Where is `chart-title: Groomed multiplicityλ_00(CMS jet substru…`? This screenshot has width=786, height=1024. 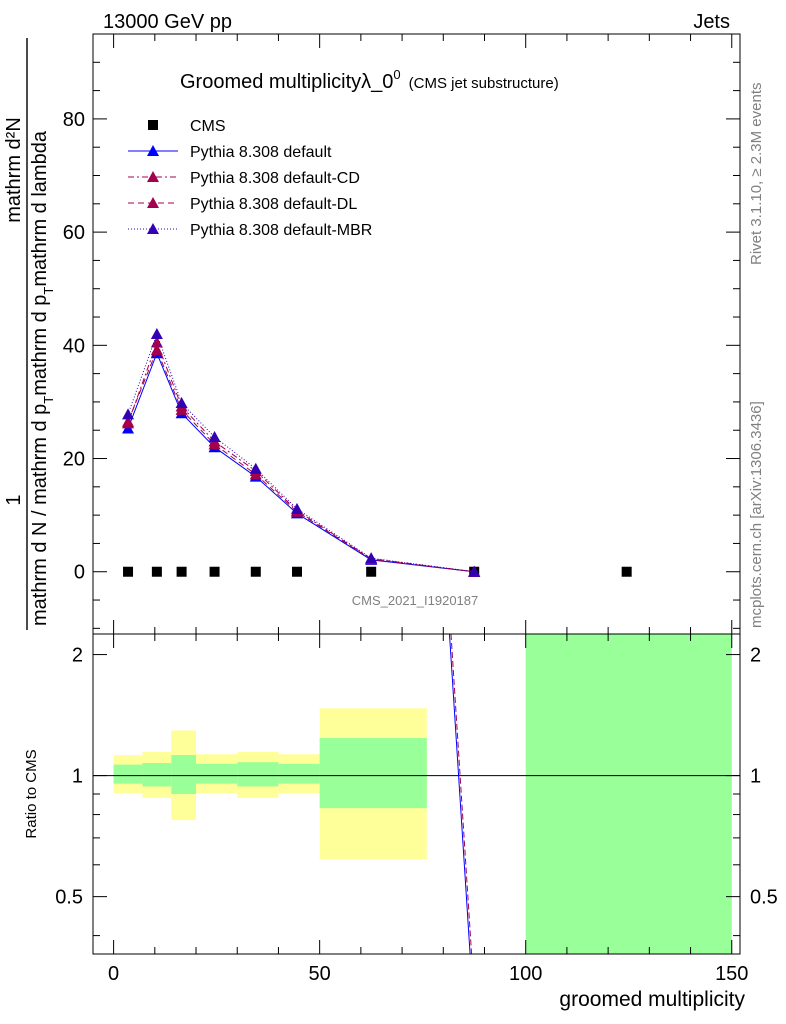
chart-title: Groomed multiplicityλ_00(CMS jet substru… is located at coordinates (369, 80).